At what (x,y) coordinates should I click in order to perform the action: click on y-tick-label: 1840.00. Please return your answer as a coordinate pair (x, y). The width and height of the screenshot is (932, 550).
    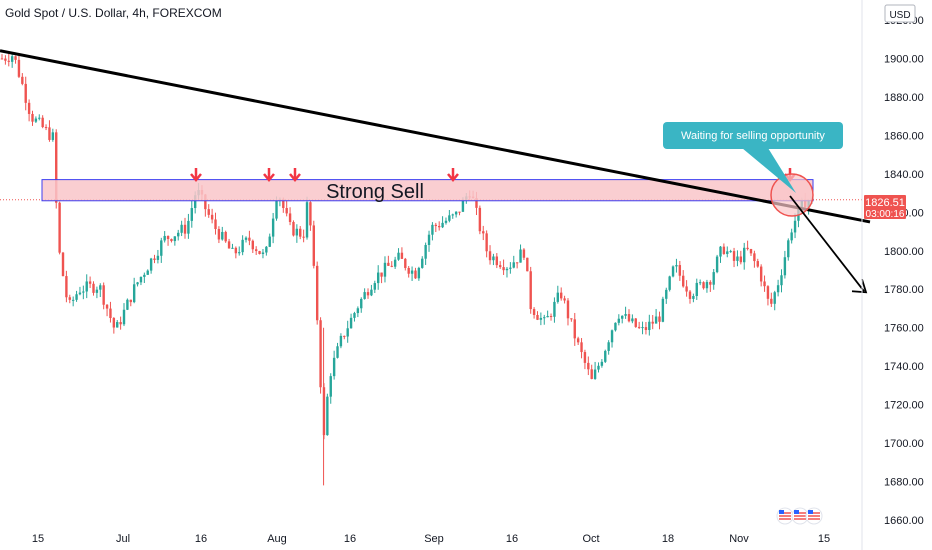
    Looking at the image, I should click on (904, 175).